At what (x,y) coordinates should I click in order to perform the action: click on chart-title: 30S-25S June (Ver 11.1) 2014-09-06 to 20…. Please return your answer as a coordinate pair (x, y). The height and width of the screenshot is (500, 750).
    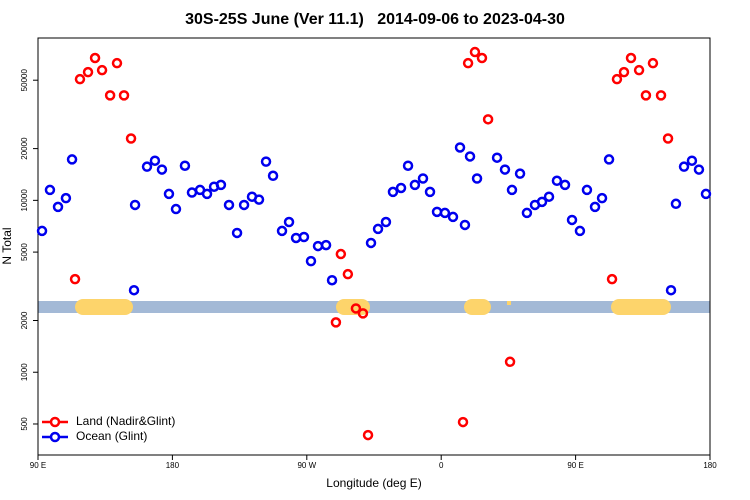
    Looking at the image, I should click on (375, 19).